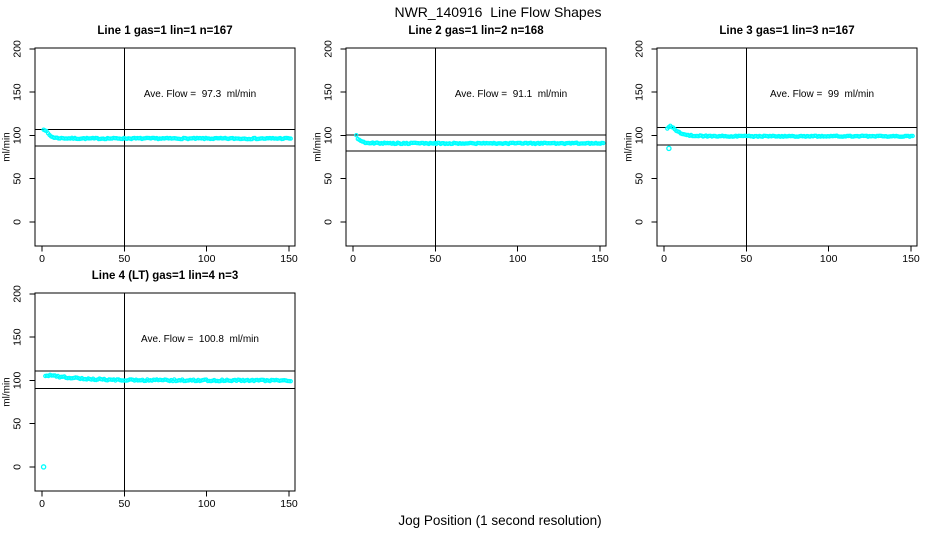 The image size is (936, 540). I want to click on figure-title: NWR_140916 Line Flow Shapes, so click(498, 12).